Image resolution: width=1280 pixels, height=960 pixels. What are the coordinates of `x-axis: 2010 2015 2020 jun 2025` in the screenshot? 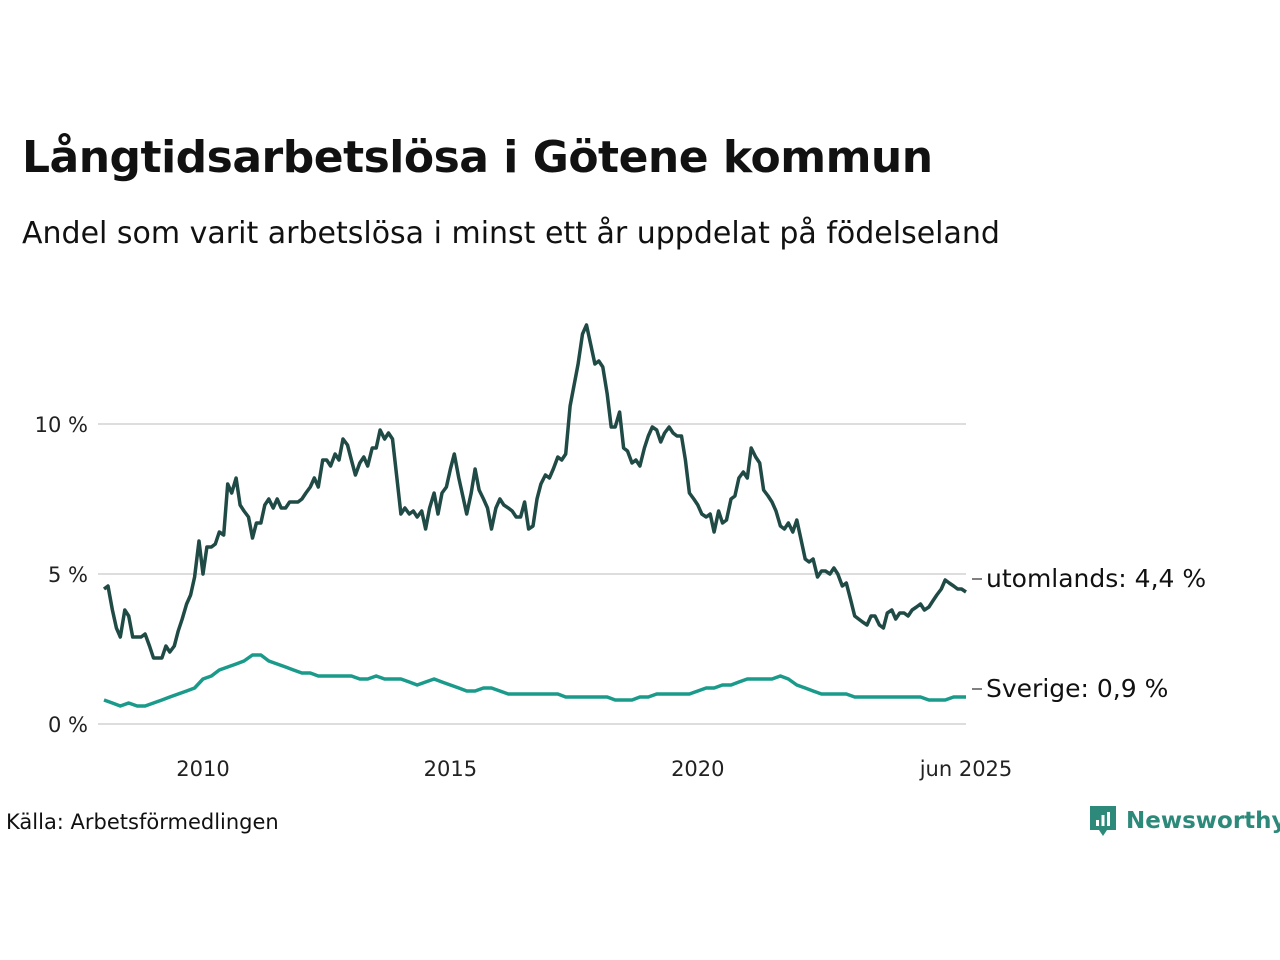 It's located at (594, 769).